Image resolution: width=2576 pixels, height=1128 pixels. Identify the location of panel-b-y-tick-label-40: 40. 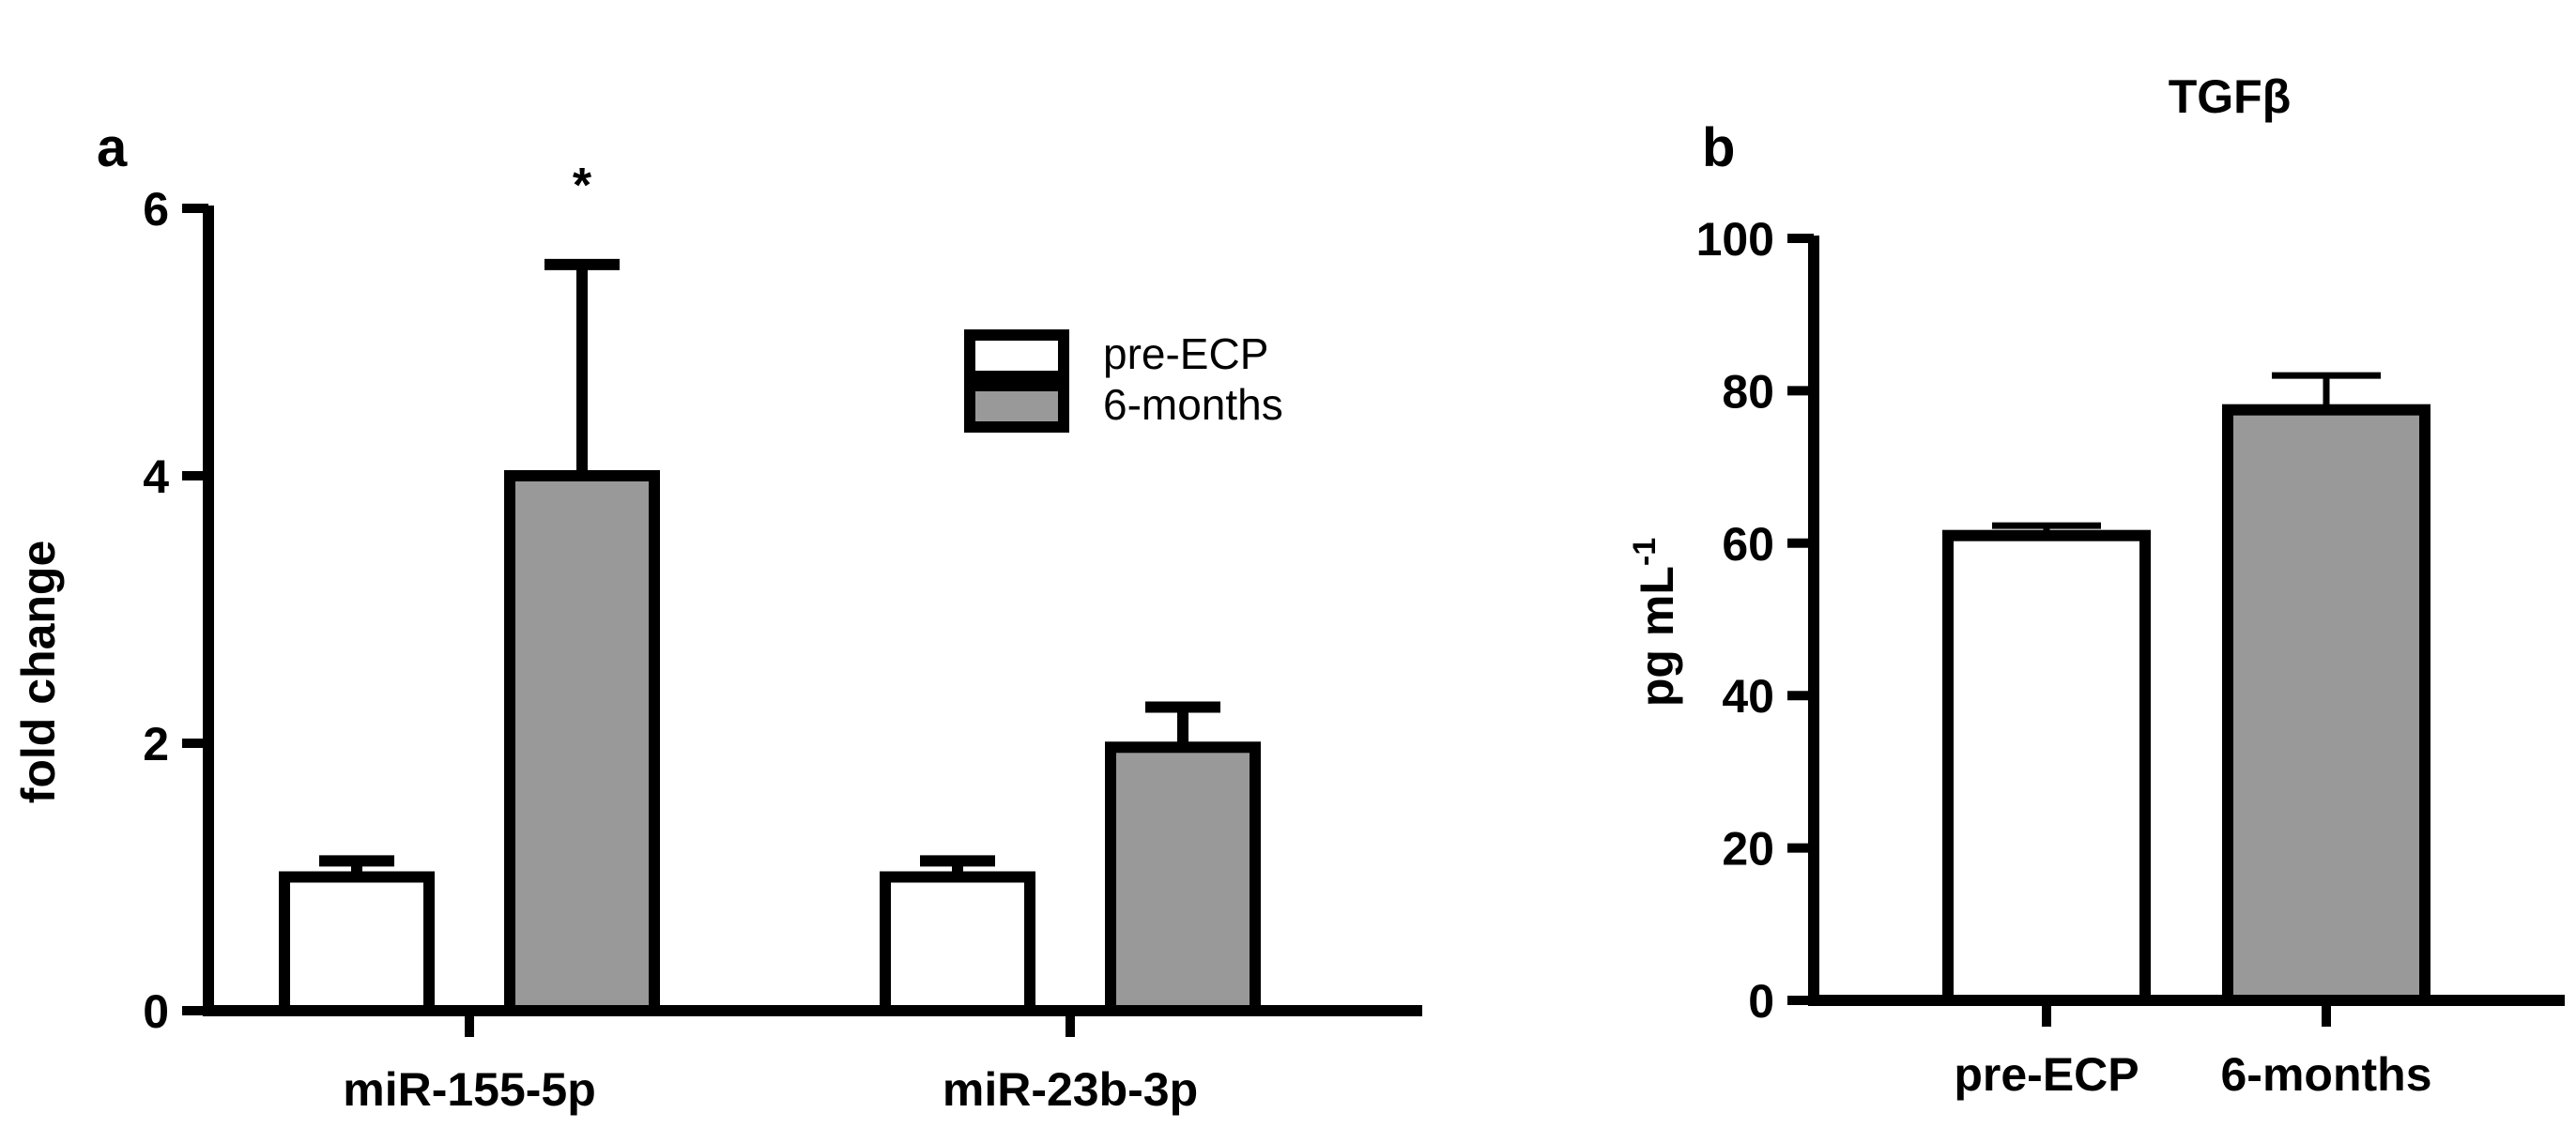
(1748, 696).